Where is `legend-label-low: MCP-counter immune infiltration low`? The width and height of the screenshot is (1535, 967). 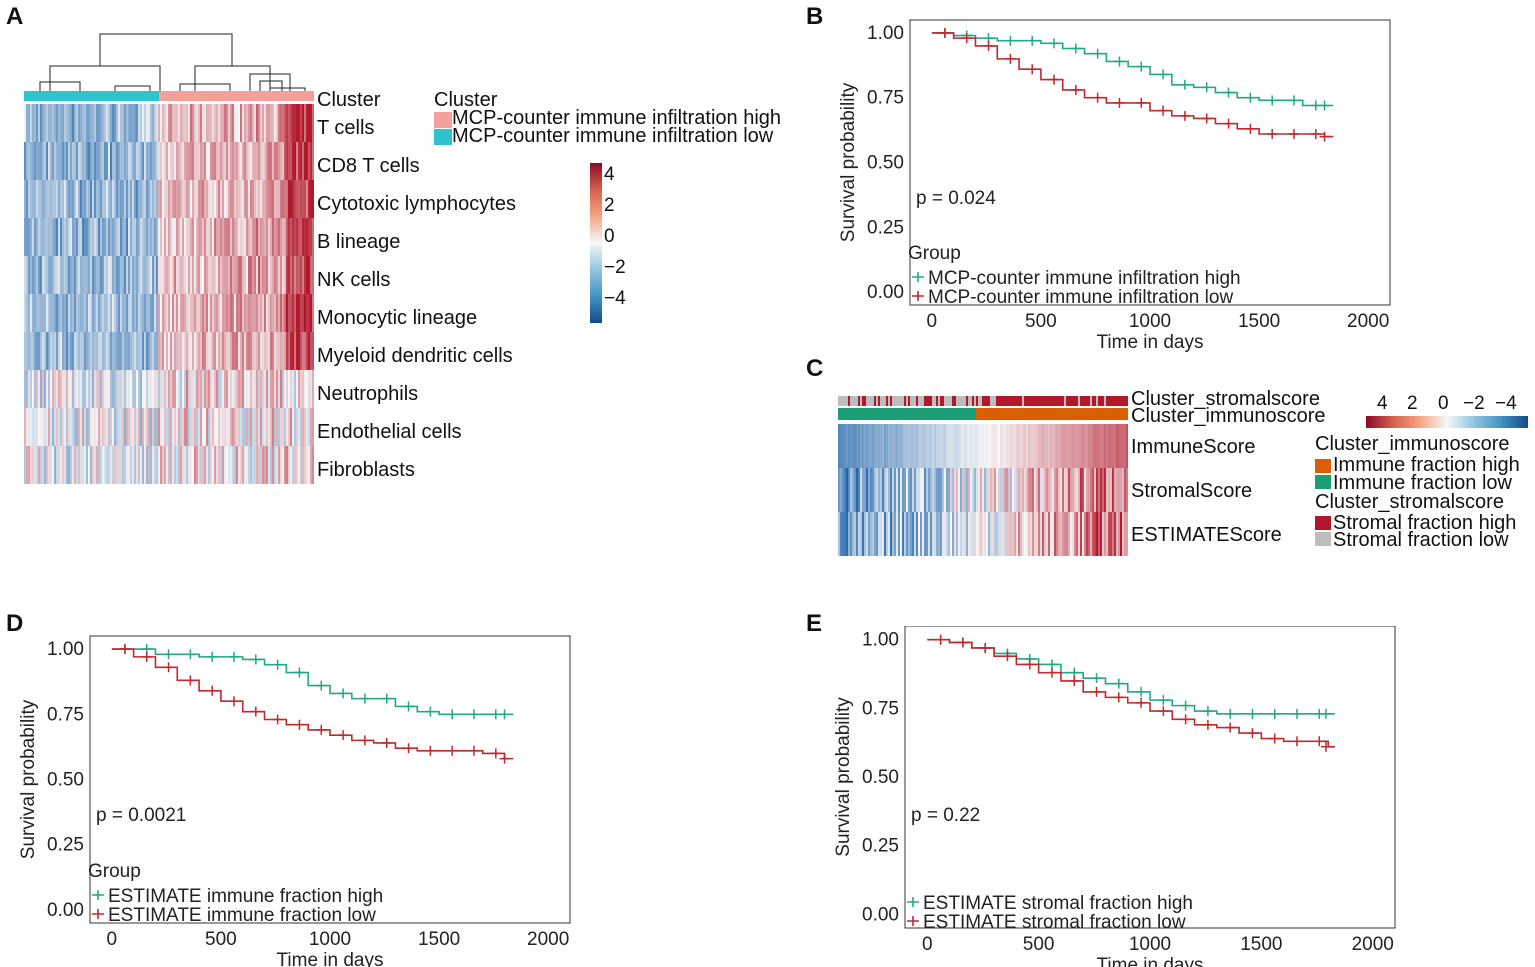
legend-label-low: MCP-counter immune infiltration low is located at coordinates (613, 136).